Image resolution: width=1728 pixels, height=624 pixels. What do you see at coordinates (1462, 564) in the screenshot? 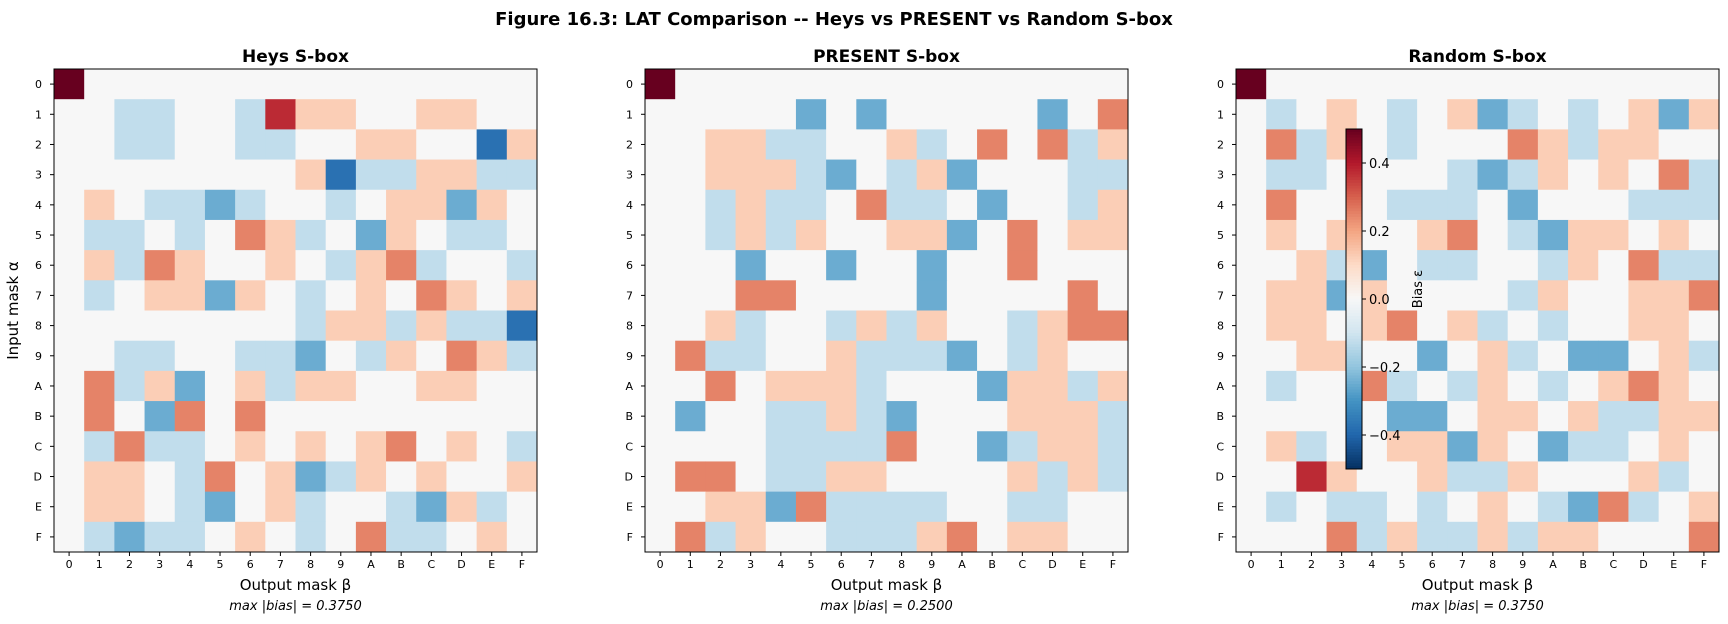
I see `x-tick-label: 7` at bounding box center [1462, 564].